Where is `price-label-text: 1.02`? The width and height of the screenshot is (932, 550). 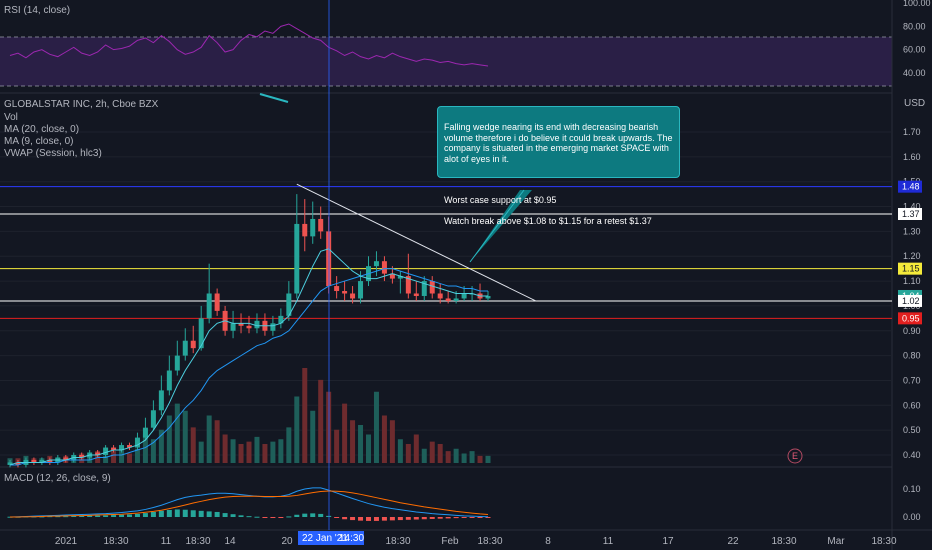
price-label-text: 1.02 is located at coordinates (911, 301).